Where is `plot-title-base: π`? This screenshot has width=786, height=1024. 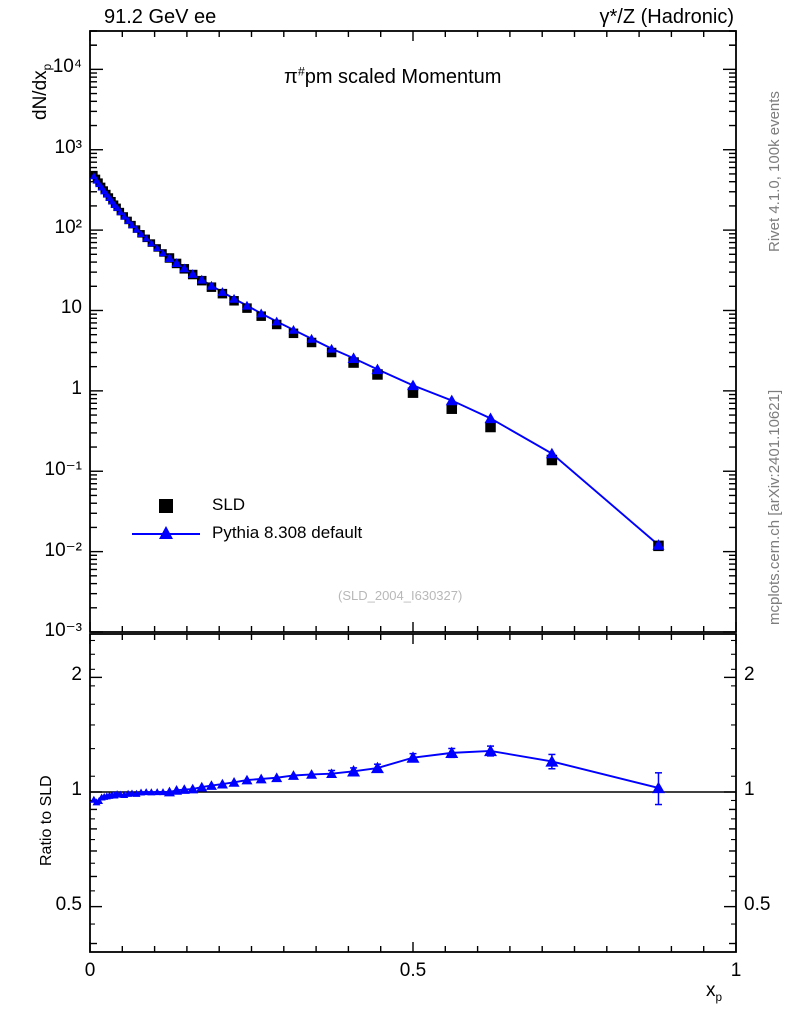
plot-title-base: π is located at coordinates (291, 77).